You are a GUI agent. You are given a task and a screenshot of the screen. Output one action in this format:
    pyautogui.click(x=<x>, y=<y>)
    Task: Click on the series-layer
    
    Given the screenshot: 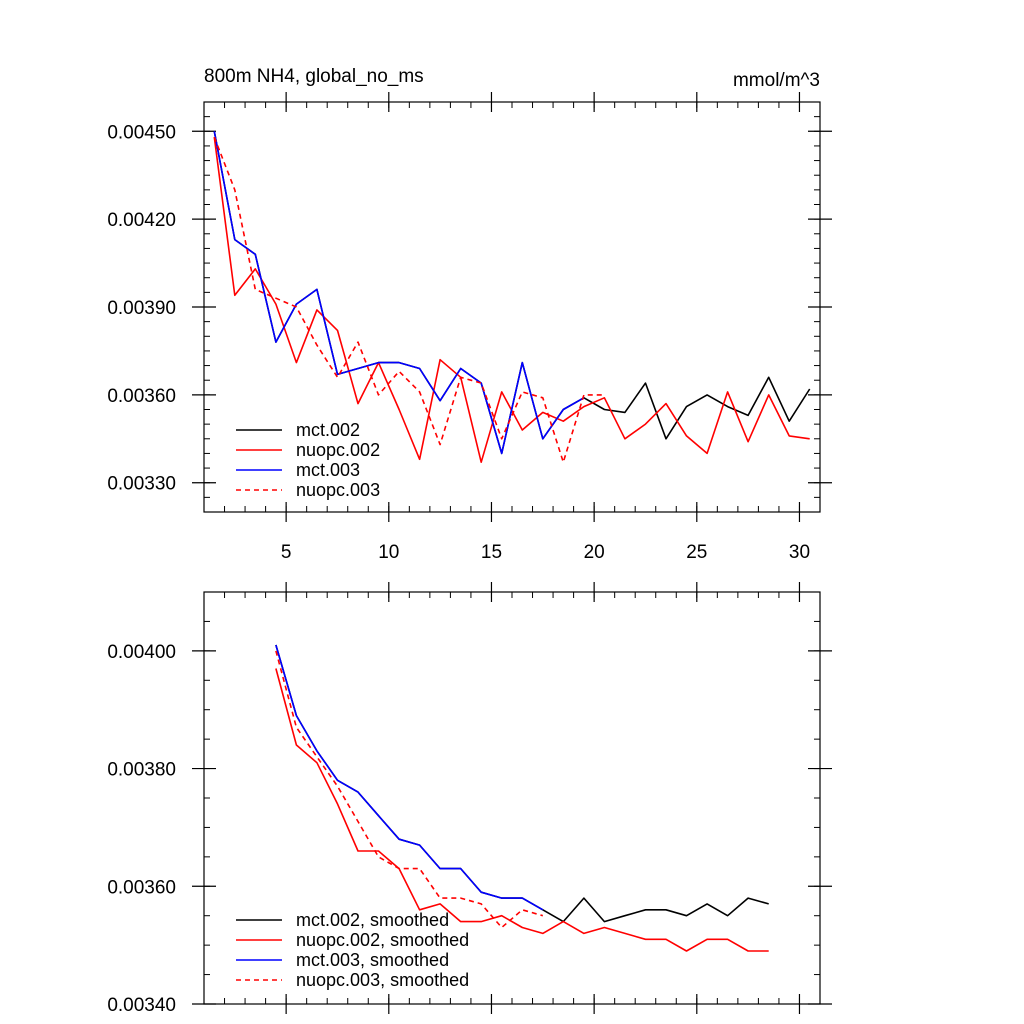 What is the action you would take?
    pyautogui.click(x=522, y=798)
    